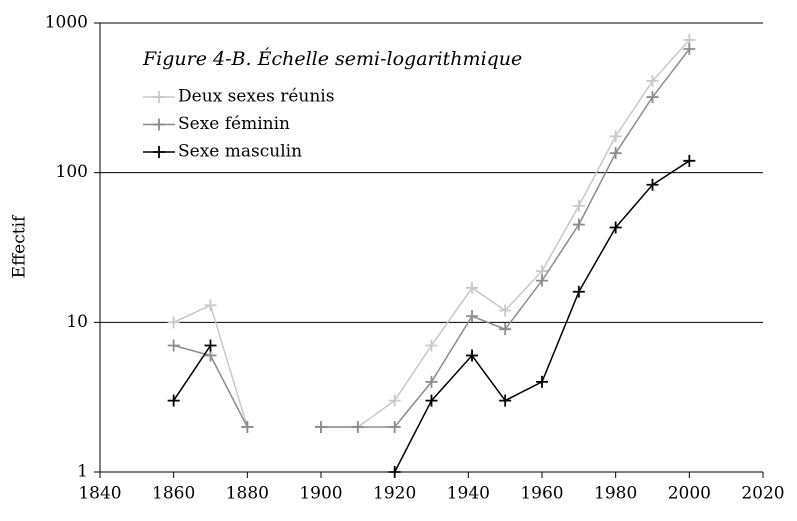  What do you see at coordinates (72, 172) in the screenshot?
I see `y-tick-label: 100` at bounding box center [72, 172].